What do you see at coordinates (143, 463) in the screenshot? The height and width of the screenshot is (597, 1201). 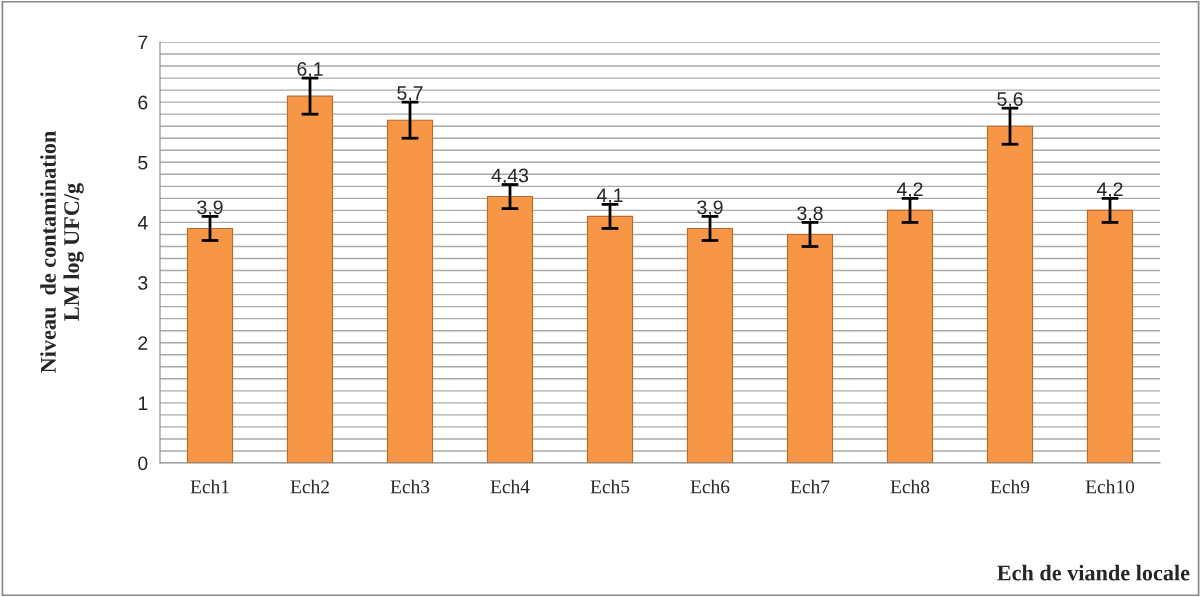 I see `y-tick-label: 0` at bounding box center [143, 463].